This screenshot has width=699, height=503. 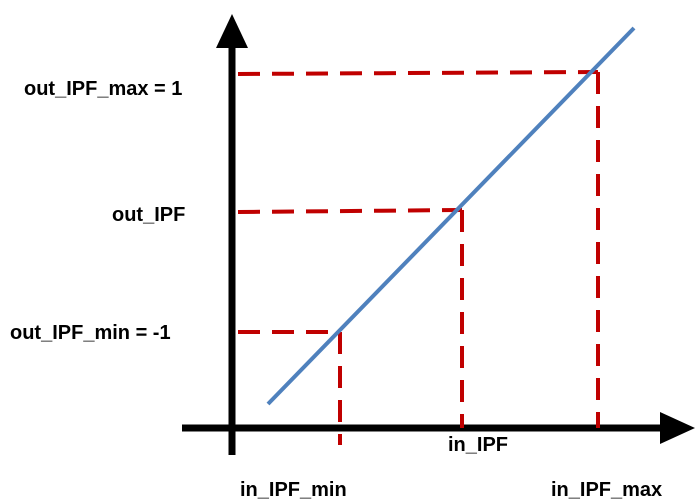 What do you see at coordinates (677, 428) in the screenshot?
I see `x-axis-arrowhead` at bounding box center [677, 428].